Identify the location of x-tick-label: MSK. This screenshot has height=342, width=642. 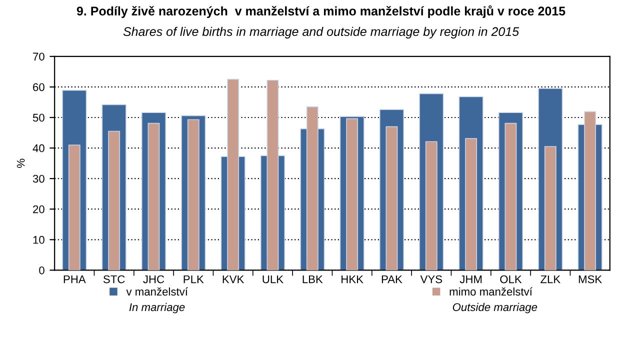
(590, 279).